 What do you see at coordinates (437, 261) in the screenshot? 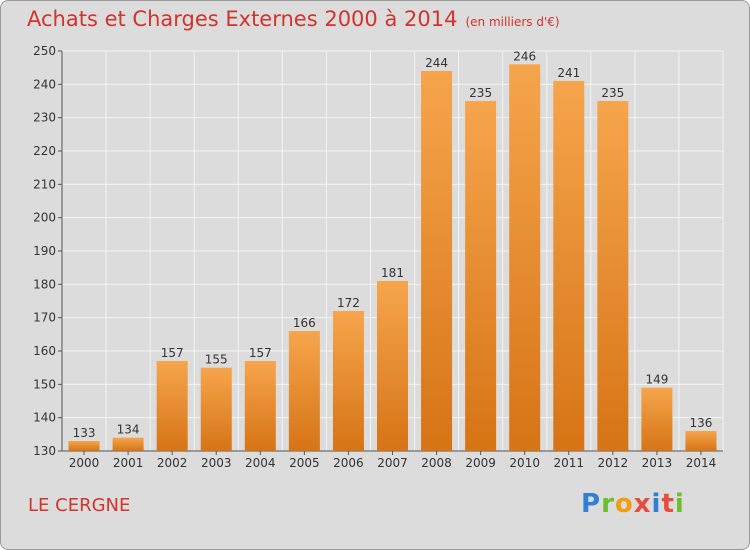
I see `bar-2008` at bounding box center [437, 261].